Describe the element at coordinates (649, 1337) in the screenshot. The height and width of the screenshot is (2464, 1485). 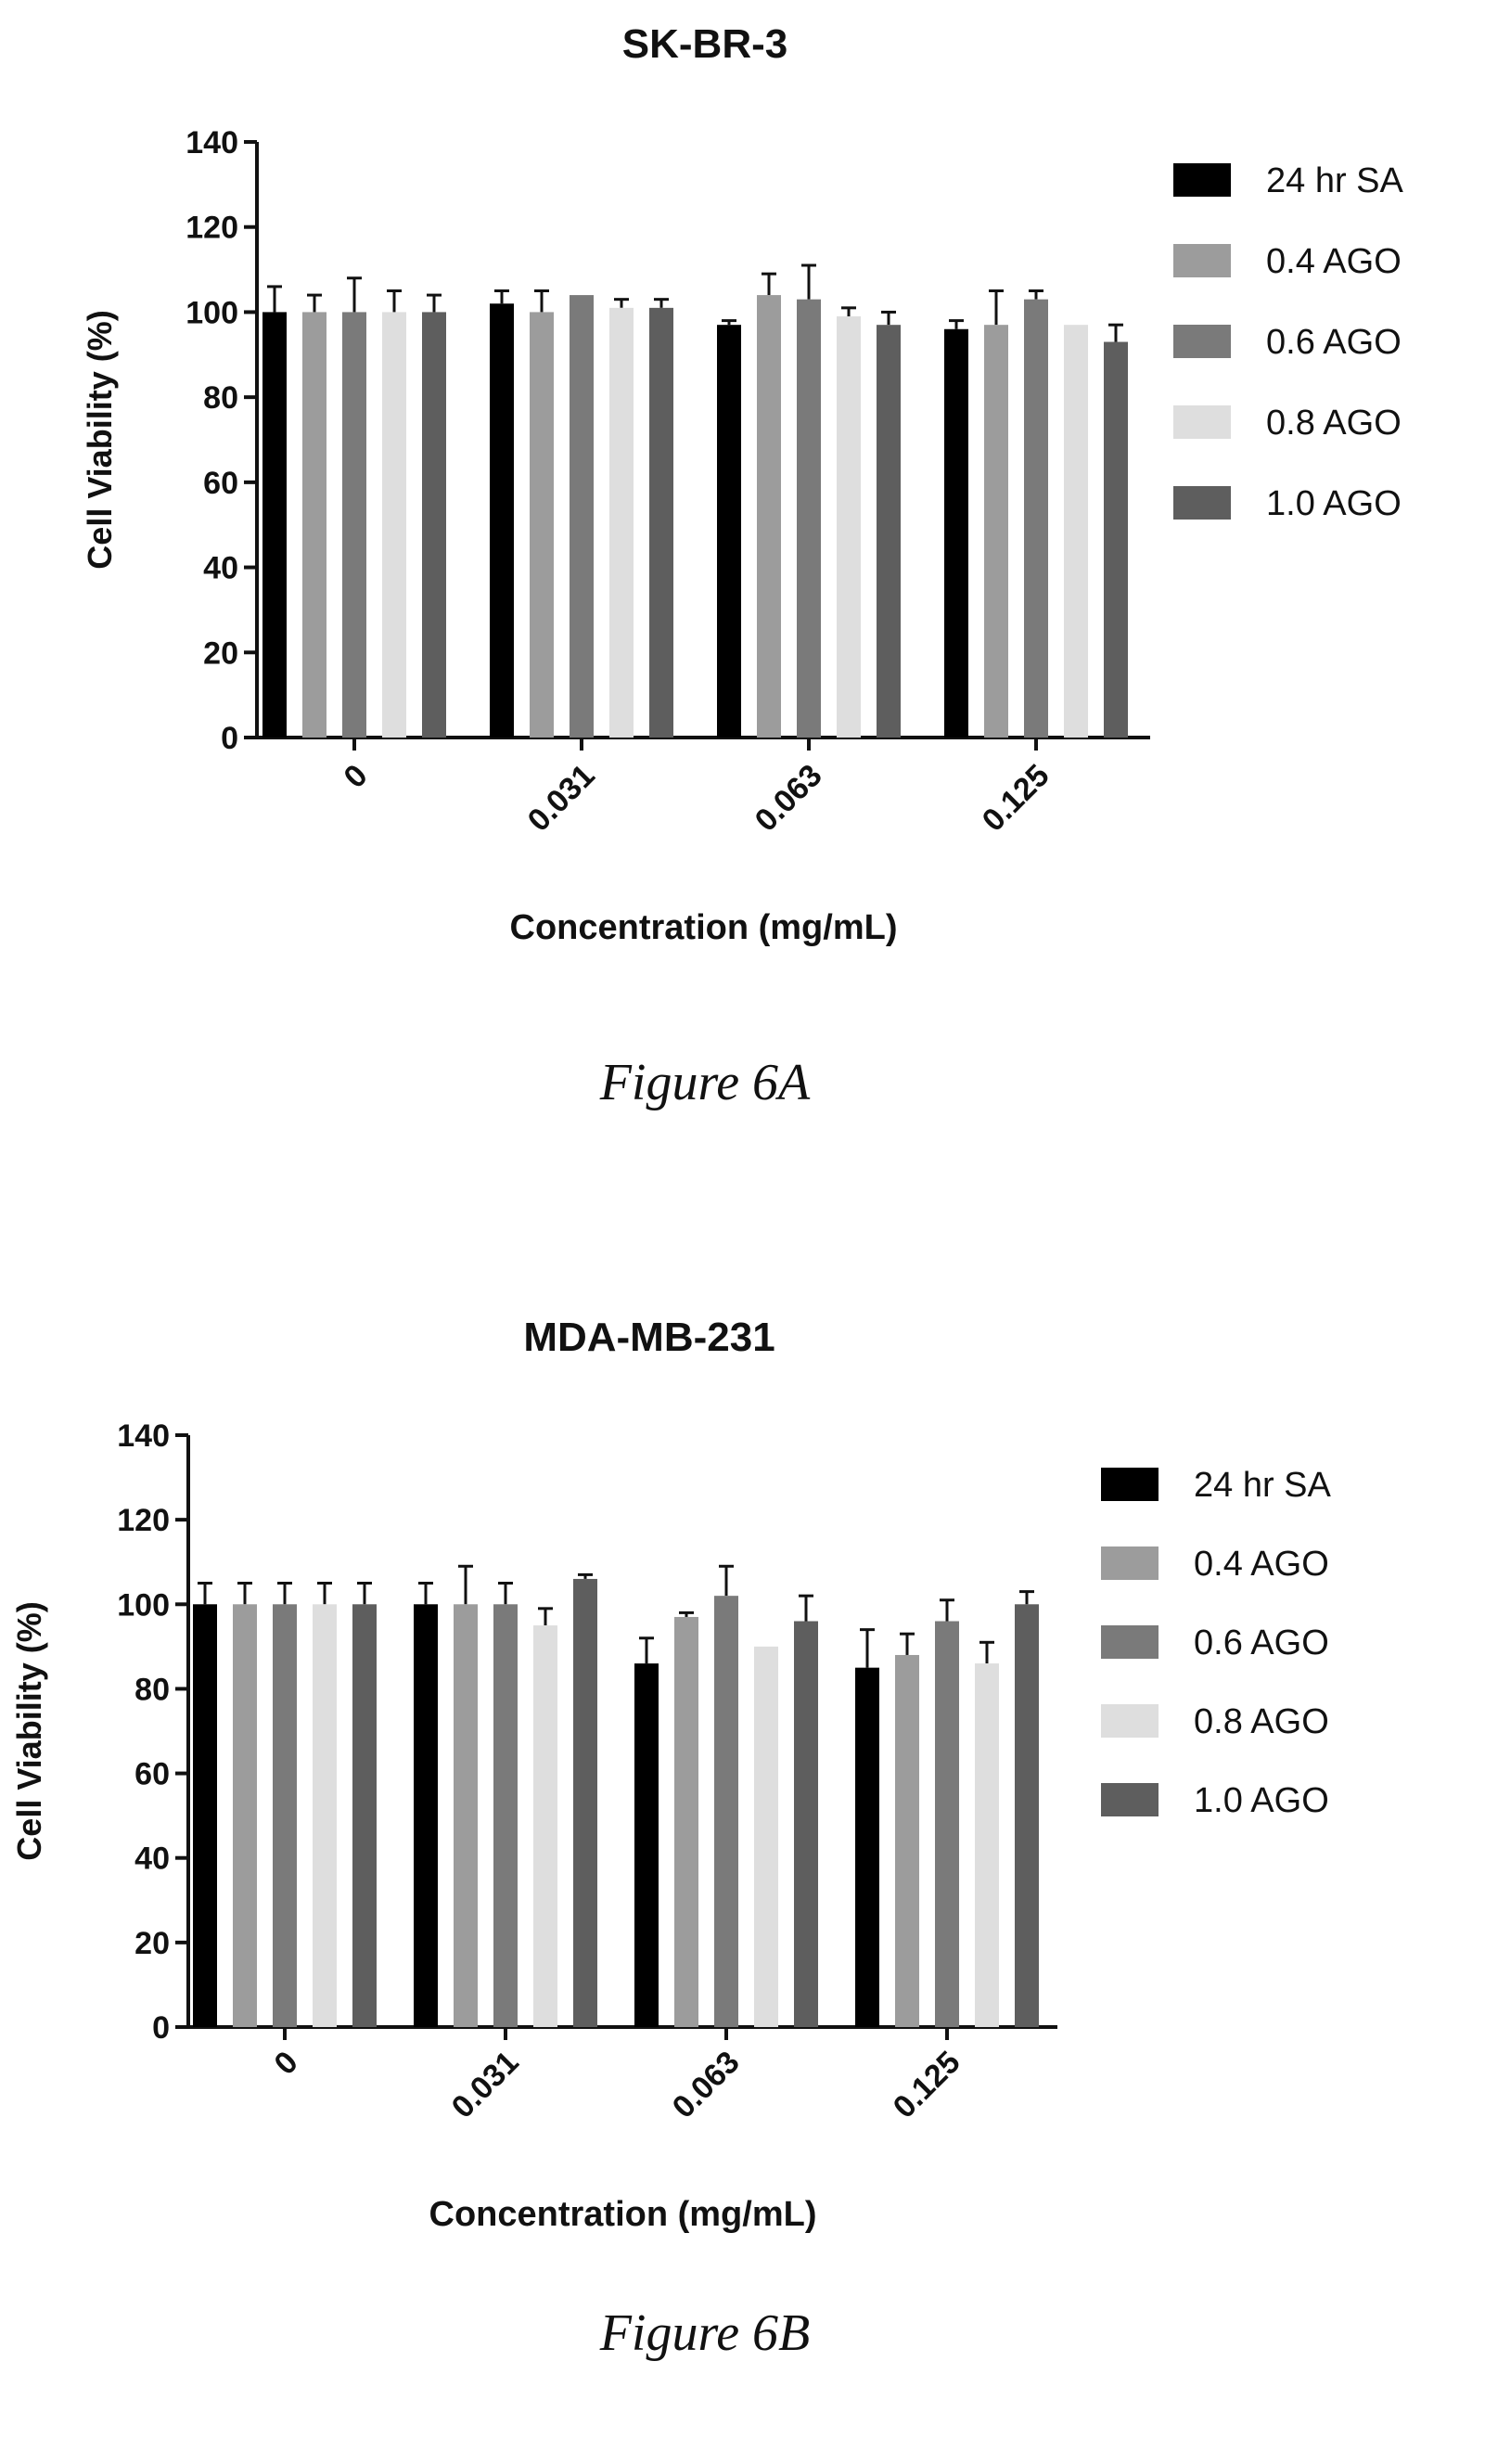
I see `chart-title: MDA-MB-231` at that location.